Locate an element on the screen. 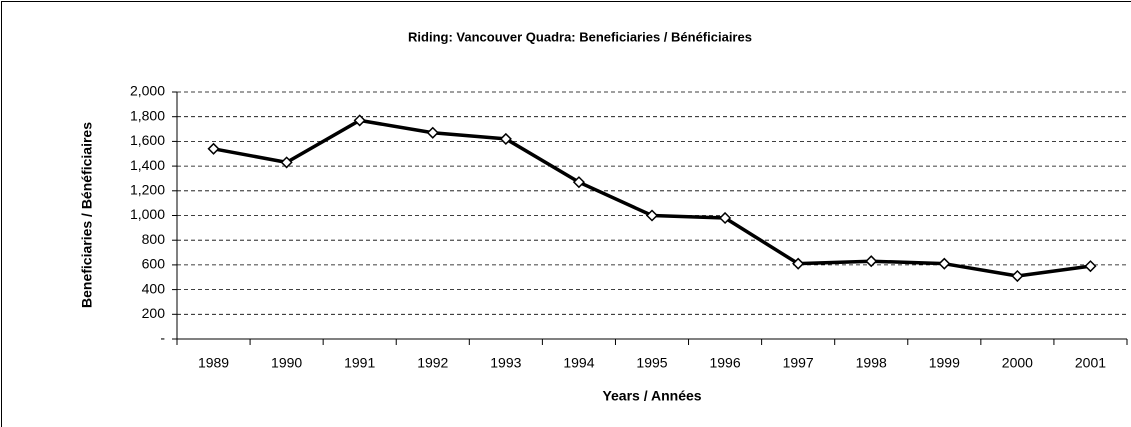  x-tick-label: 1997 is located at coordinates (798, 363).